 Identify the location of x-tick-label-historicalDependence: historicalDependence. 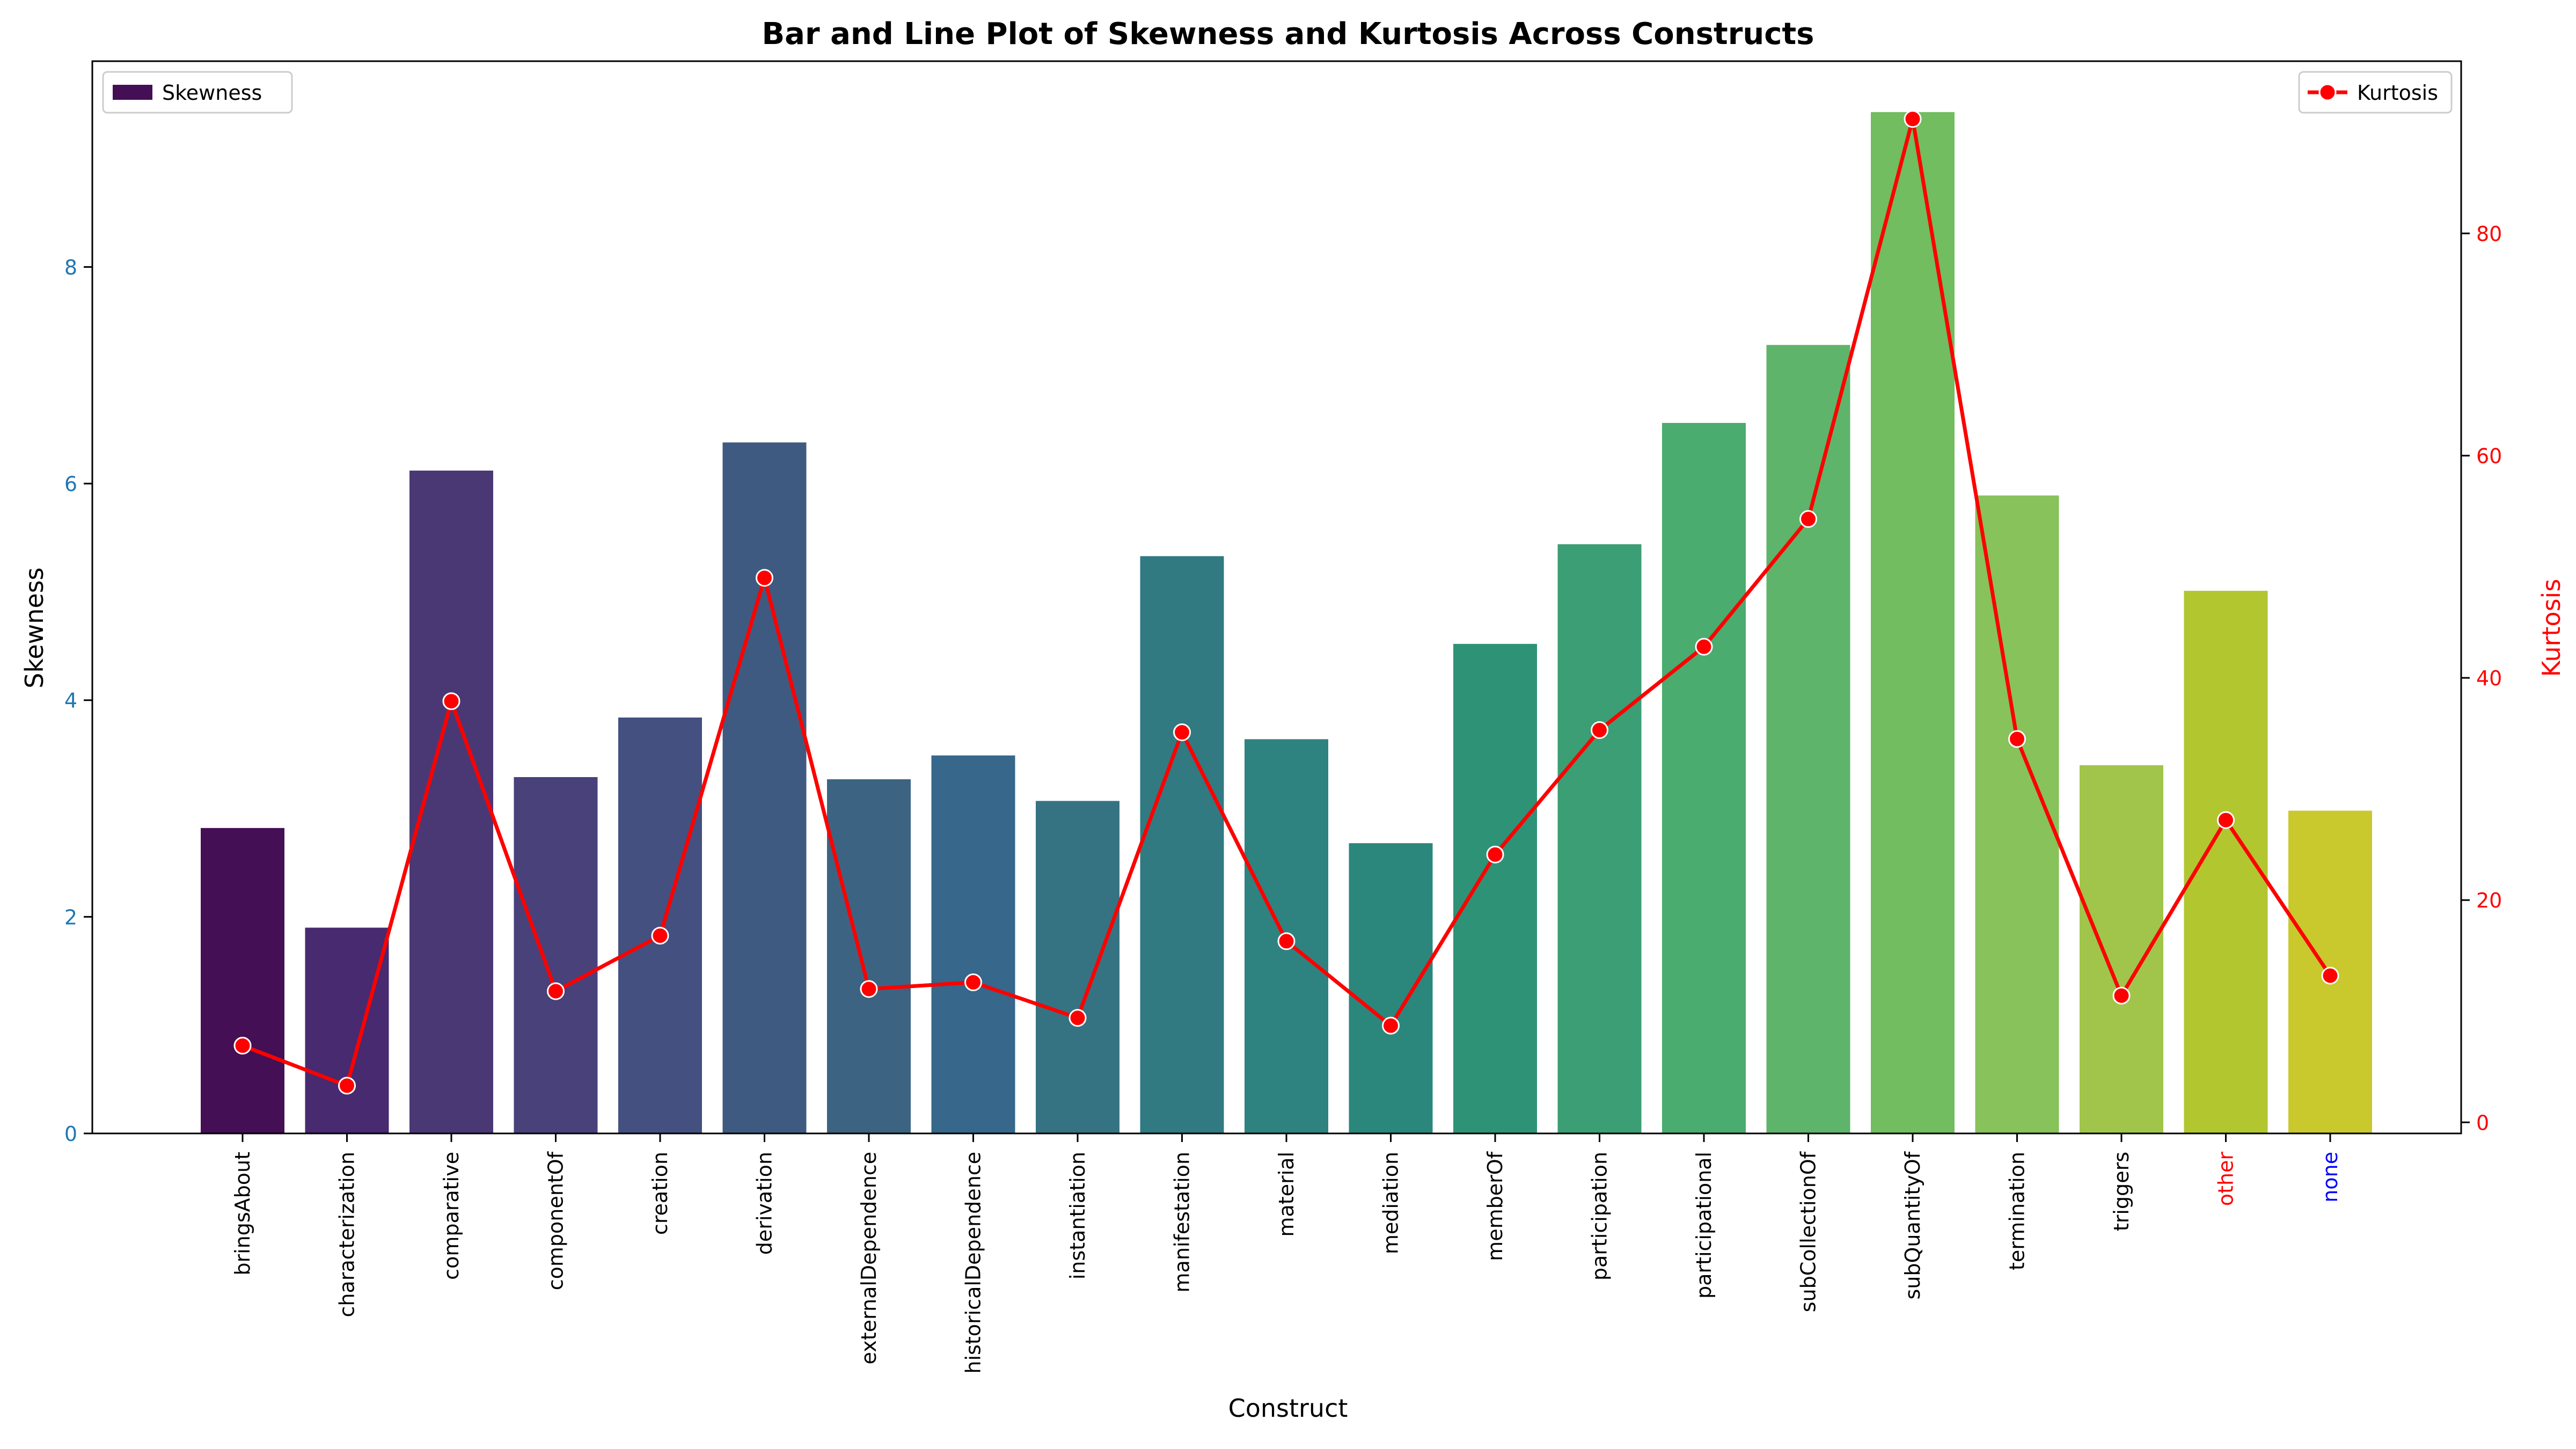
(973, 1263).